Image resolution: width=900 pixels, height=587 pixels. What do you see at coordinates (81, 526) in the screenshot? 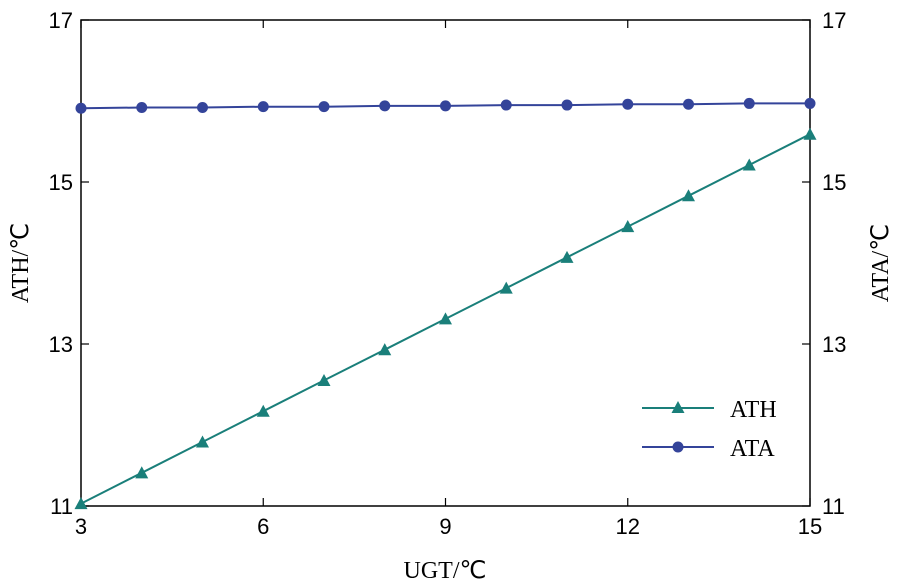
I see `x-tick-label-0: 3` at bounding box center [81, 526].